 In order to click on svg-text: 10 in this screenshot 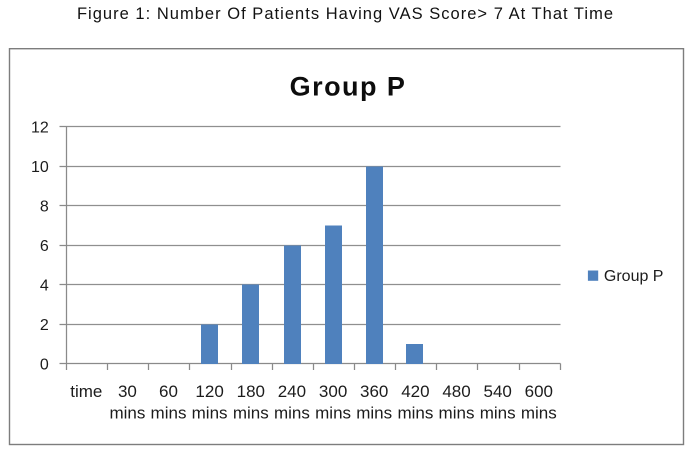, I will do `click(40, 167)`.